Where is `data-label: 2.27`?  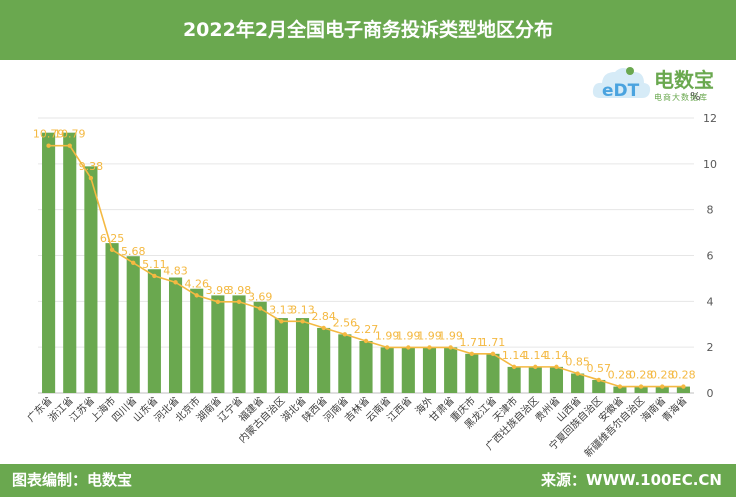
data-label: 2.27 is located at coordinates (366, 329).